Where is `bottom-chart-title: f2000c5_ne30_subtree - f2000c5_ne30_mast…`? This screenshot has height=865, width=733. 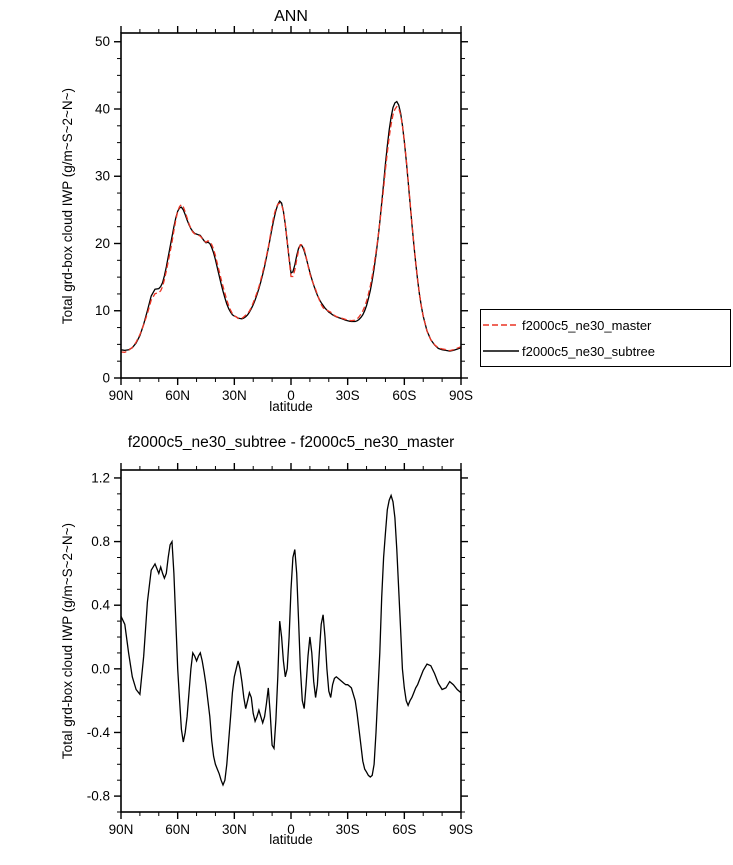 bottom-chart-title: f2000c5_ne30_subtree - f2000c5_ne30_mast… is located at coordinates (291, 442).